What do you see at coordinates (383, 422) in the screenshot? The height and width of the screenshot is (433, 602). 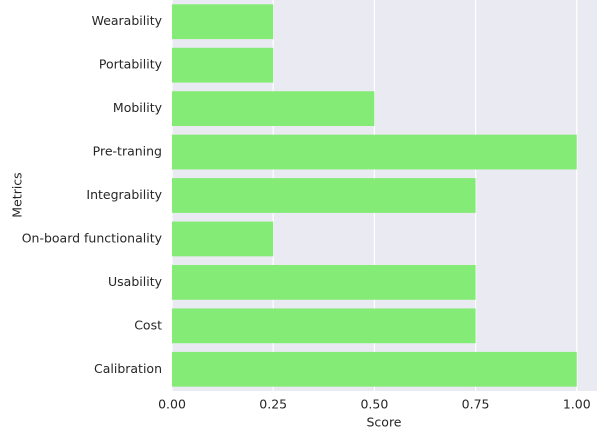 I see `x-axis-label: Score` at bounding box center [383, 422].